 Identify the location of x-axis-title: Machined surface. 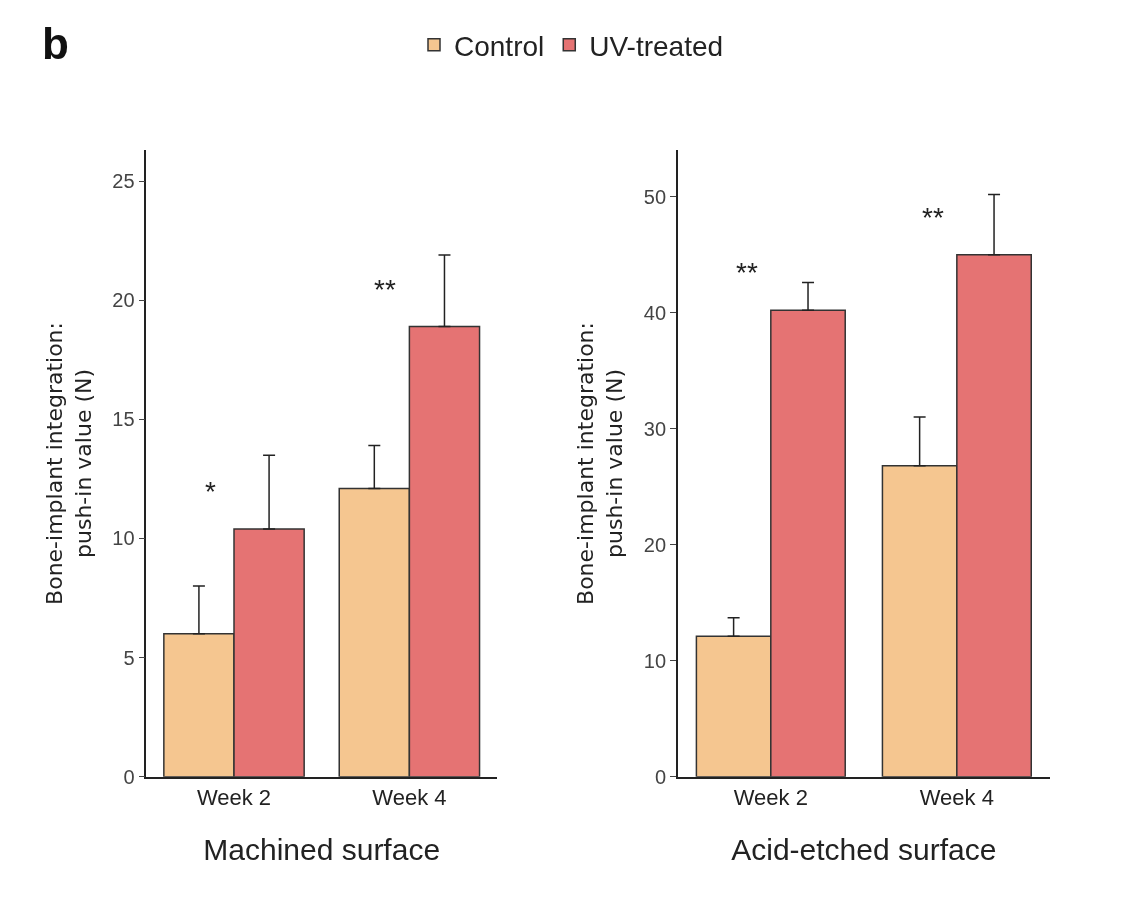
(322, 849).